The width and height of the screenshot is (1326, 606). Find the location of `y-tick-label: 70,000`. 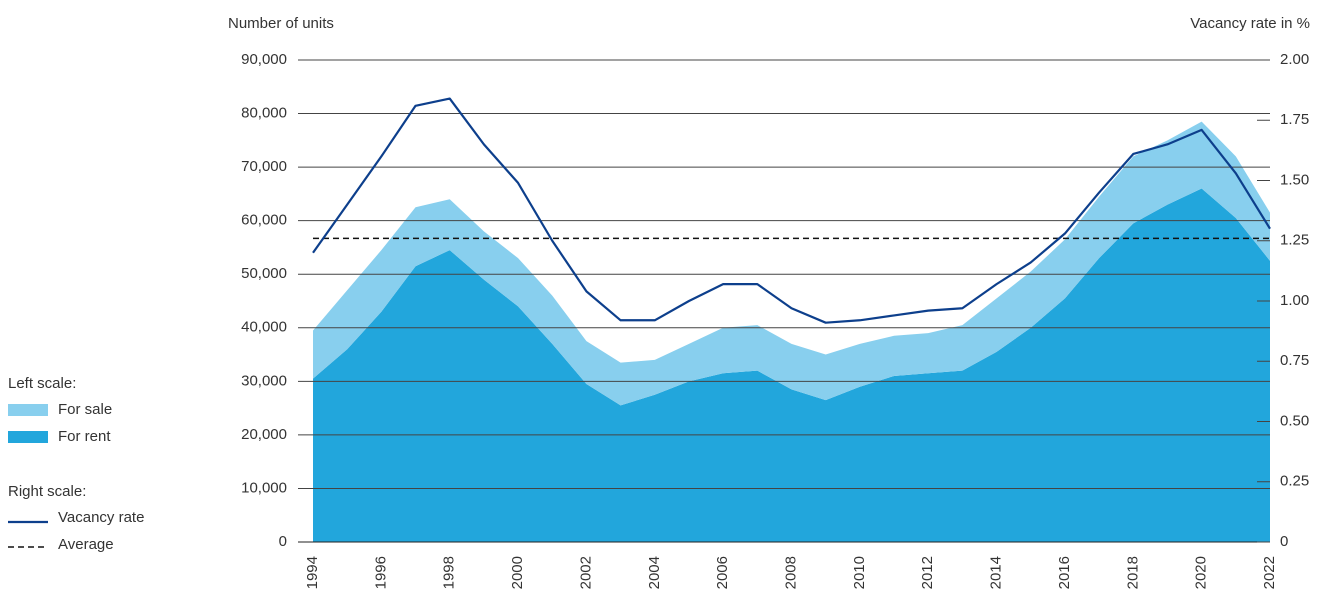

y-tick-label: 70,000 is located at coordinates (264, 166).